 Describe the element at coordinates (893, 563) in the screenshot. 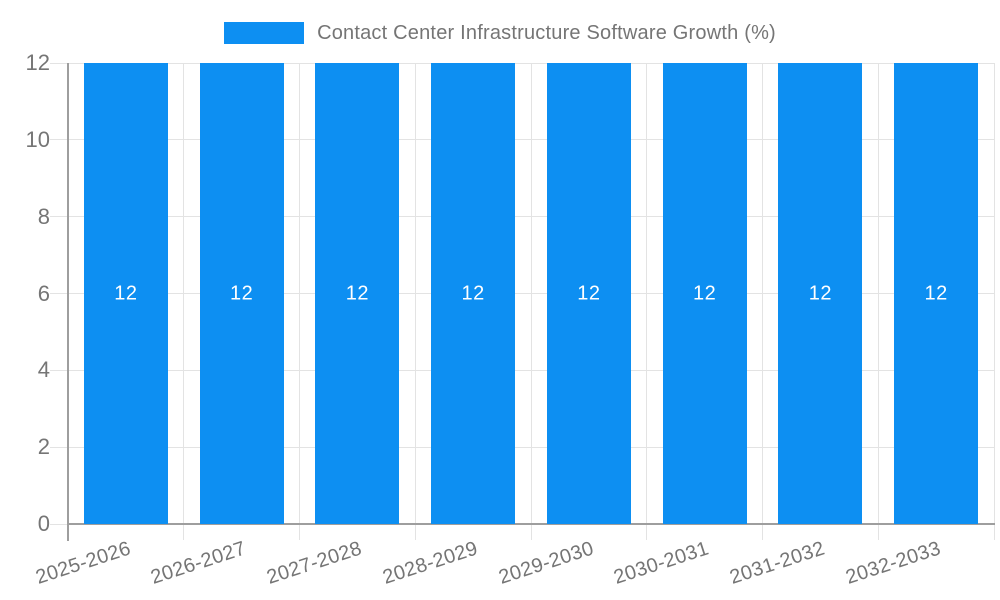

I see `x-axis-category-label: 2032-2033` at that location.